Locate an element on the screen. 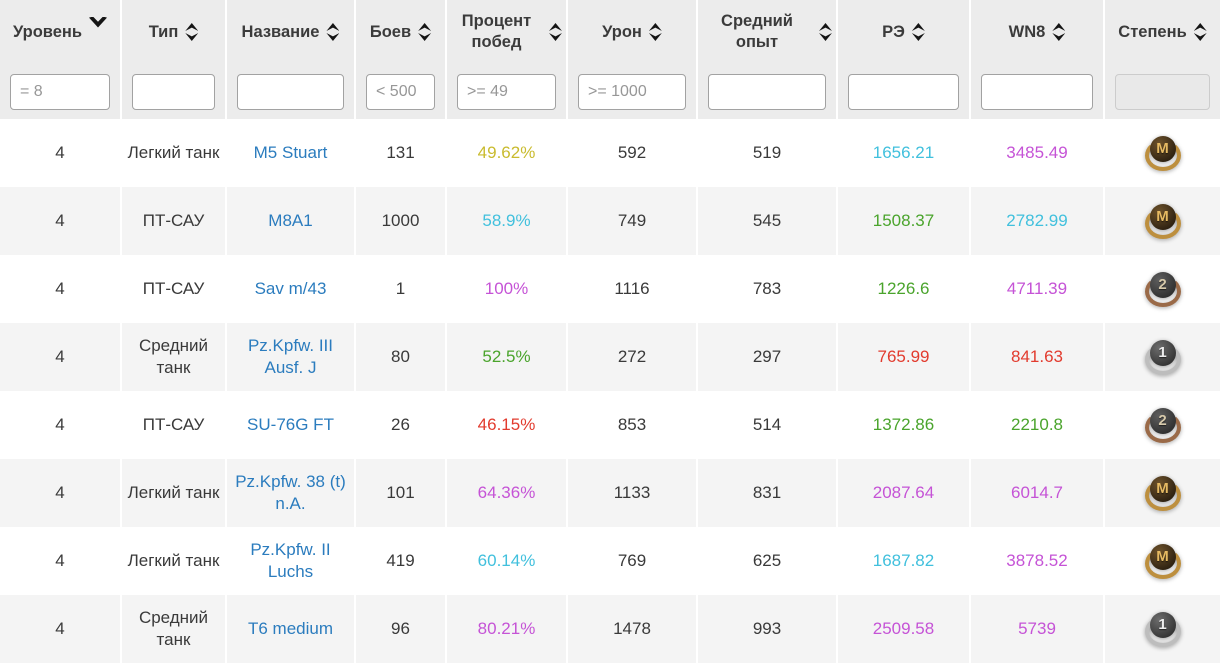  cell-winrate: 46.15% is located at coordinates (506, 425).